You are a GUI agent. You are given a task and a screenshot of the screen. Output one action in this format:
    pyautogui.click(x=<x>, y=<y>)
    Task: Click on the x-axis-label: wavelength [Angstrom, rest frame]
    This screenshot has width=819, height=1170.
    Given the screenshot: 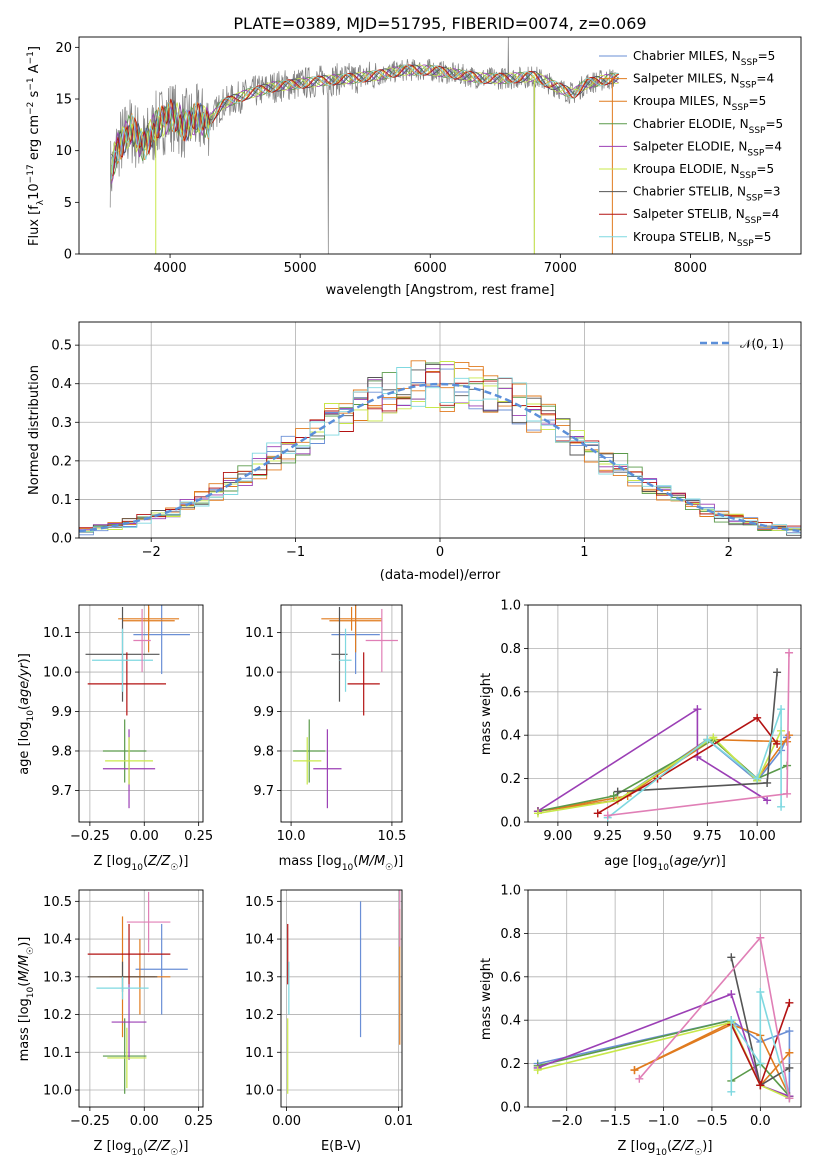 What is the action you would take?
    pyautogui.click(x=440, y=290)
    